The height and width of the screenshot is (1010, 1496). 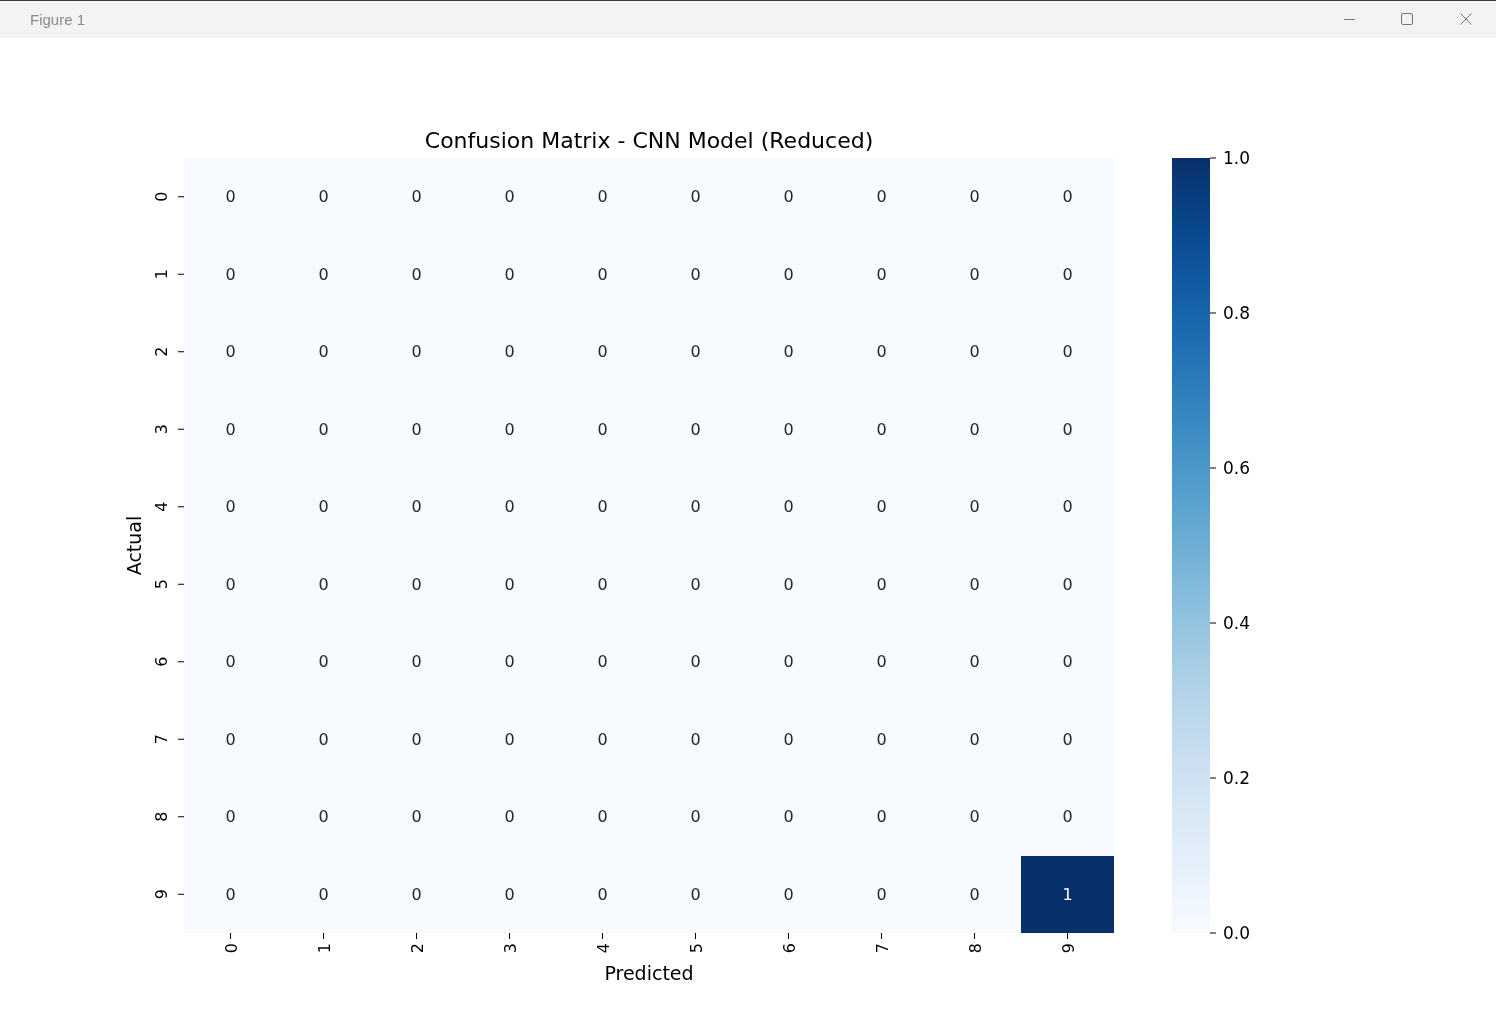 What do you see at coordinates (1237, 158) in the screenshot?
I see `color-bar-label: 1.0` at bounding box center [1237, 158].